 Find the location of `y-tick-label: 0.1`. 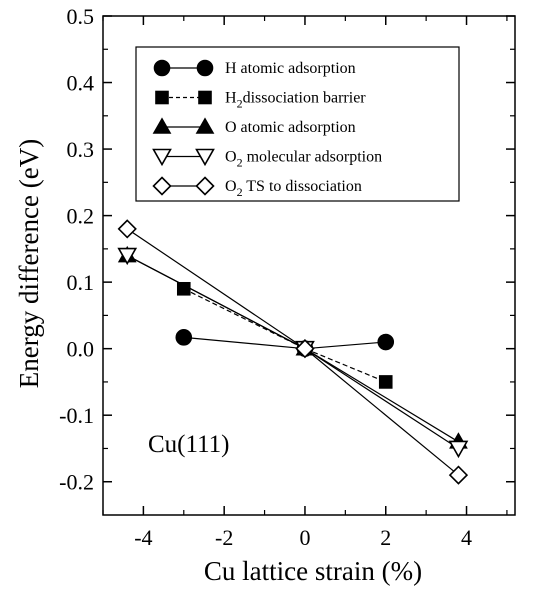

y-tick-label: 0.1 is located at coordinates (81, 282).